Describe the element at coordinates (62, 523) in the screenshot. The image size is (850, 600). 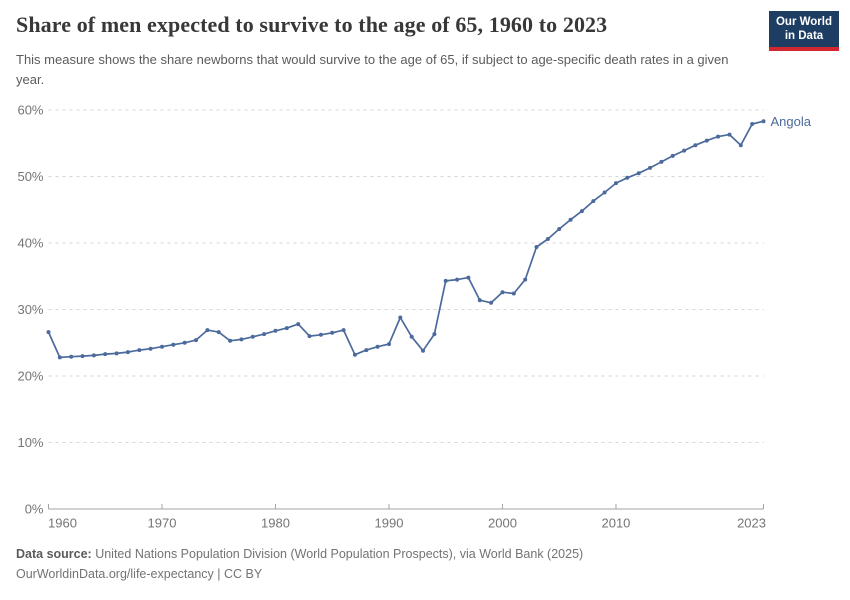
I see `x-tick-label-1960: 1960` at that location.